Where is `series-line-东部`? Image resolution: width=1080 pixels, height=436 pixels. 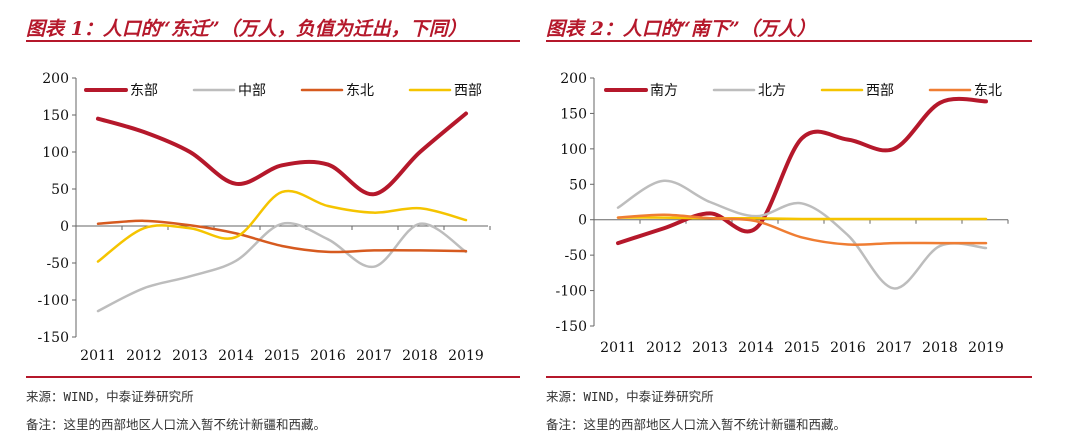
series-line-东部 is located at coordinates (282, 154).